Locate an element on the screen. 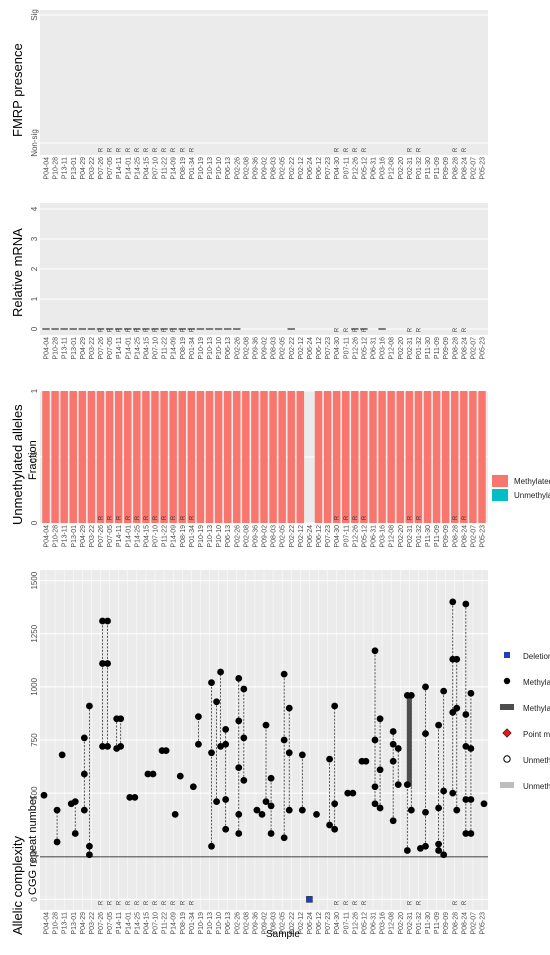  fmrp-sample-label: P04-29 is located at coordinates (83, 168).